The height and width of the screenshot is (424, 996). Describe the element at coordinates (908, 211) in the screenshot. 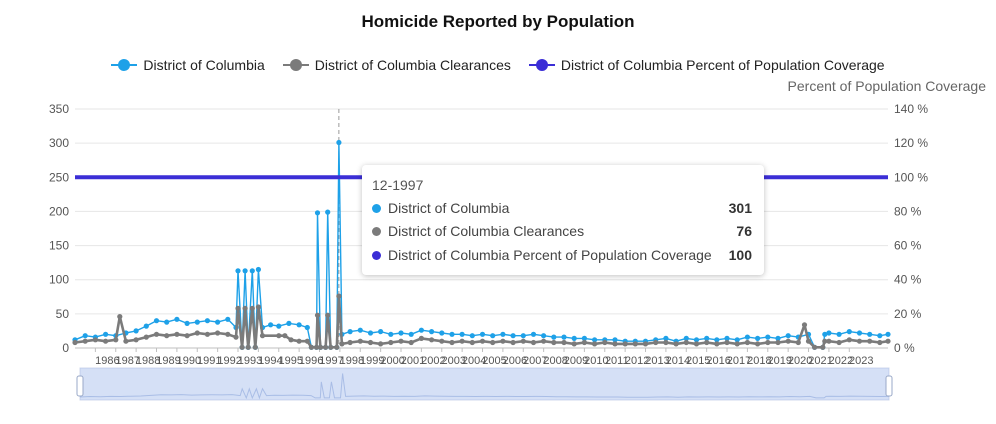

I see `y2-tick-label-4: 80 %` at that location.